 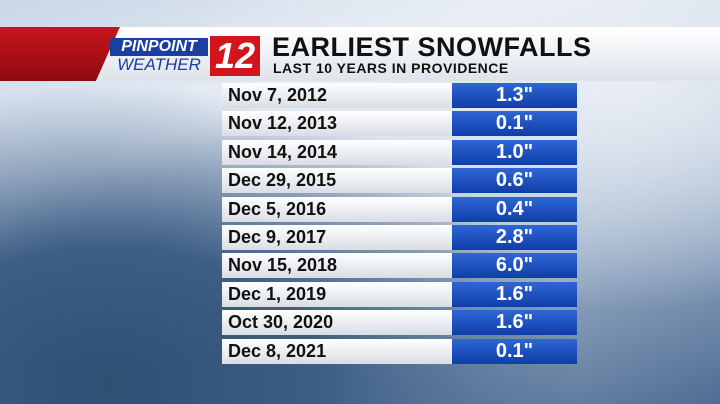 I want to click on brand-top: PINPOINT, so click(x=159, y=47).